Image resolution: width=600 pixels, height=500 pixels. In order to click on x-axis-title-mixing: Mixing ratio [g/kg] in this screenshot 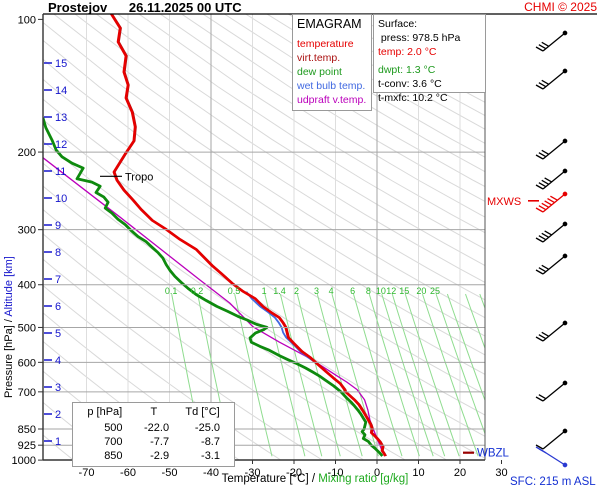, I will do `click(363, 479)`.